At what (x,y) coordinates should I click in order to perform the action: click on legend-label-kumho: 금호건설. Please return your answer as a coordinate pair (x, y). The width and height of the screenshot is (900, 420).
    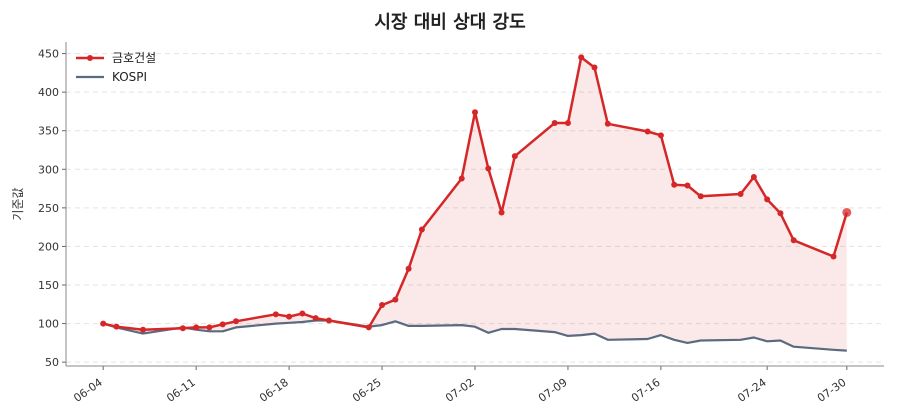
    Looking at the image, I should click on (134, 58).